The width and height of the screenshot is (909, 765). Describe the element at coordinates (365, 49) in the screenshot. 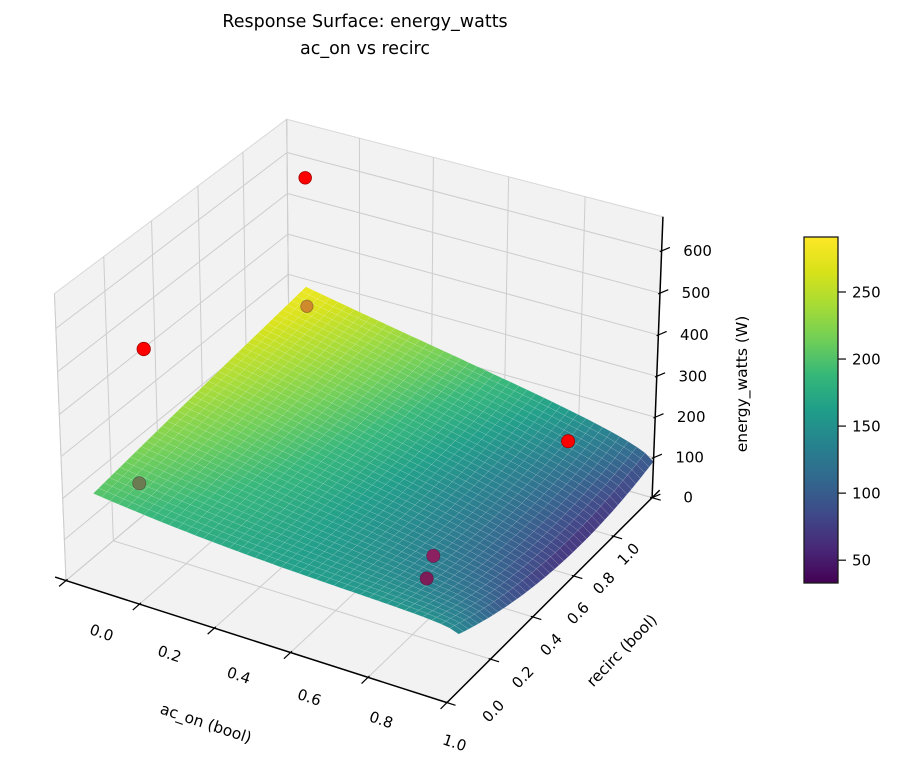

I see `chart-title-line2: ac_on vs recirc` at that location.